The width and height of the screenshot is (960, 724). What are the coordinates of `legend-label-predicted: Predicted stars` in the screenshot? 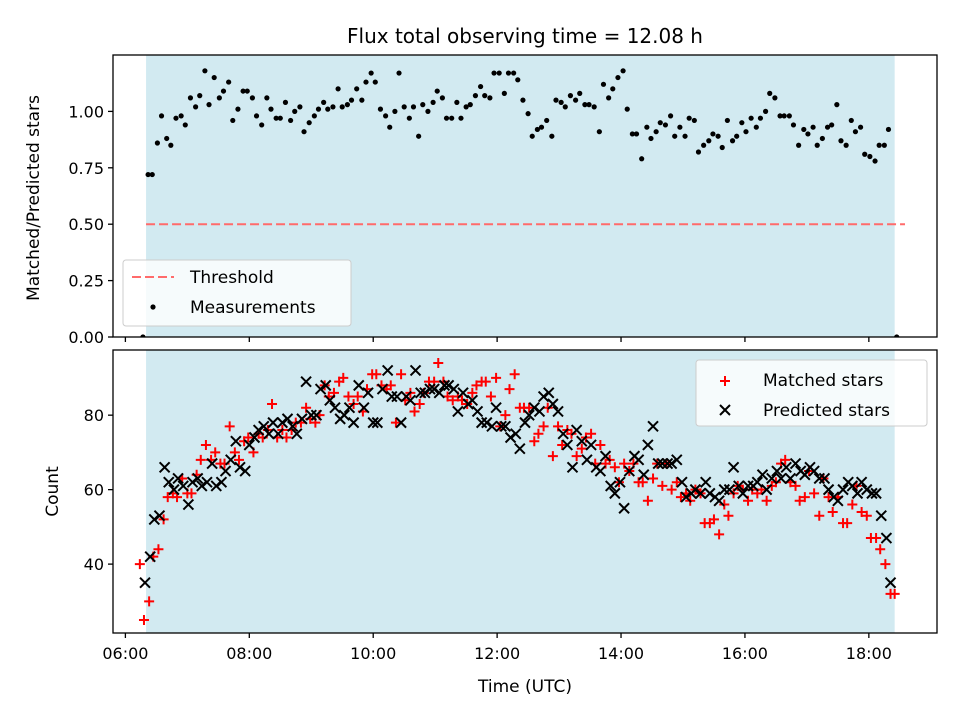 It's located at (826, 411).